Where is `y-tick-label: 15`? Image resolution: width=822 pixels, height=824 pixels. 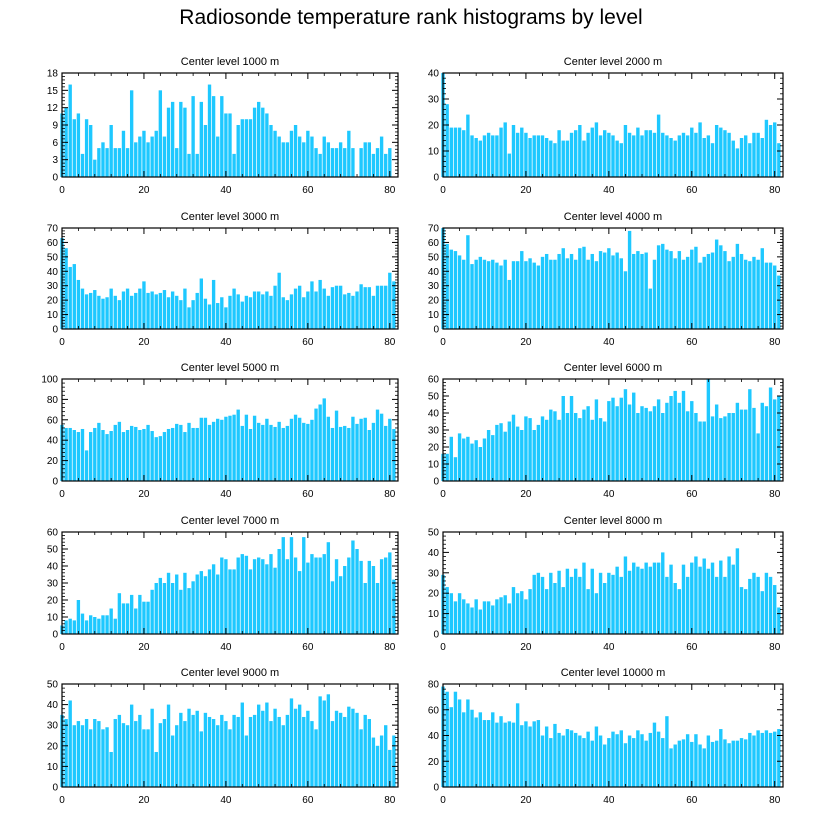 y-tick-label: 15 is located at coordinates (53, 91).